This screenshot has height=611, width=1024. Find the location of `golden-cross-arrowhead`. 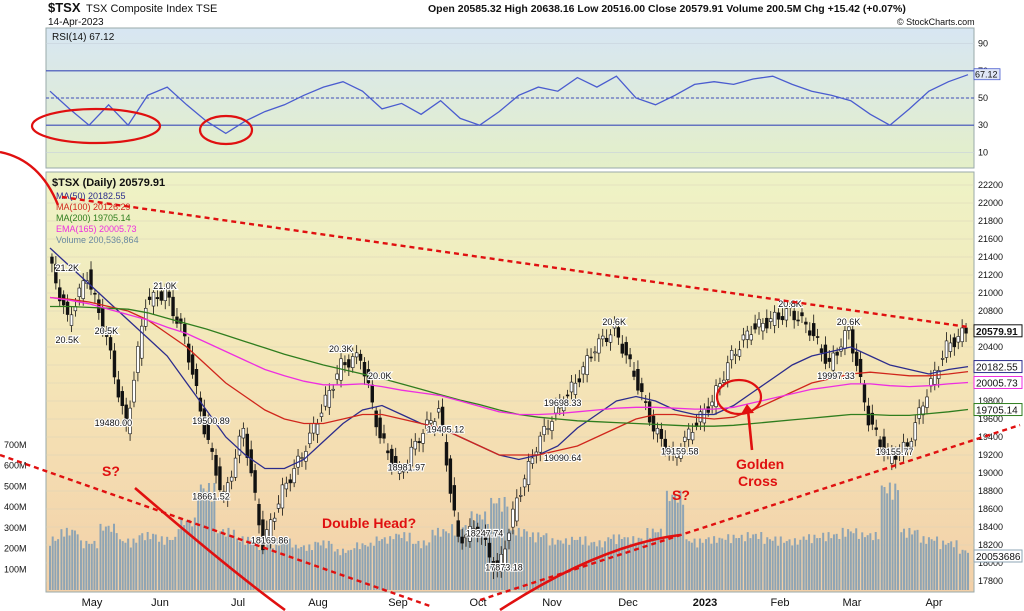

golden-cross-arrowhead is located at coordinates (747, 409).